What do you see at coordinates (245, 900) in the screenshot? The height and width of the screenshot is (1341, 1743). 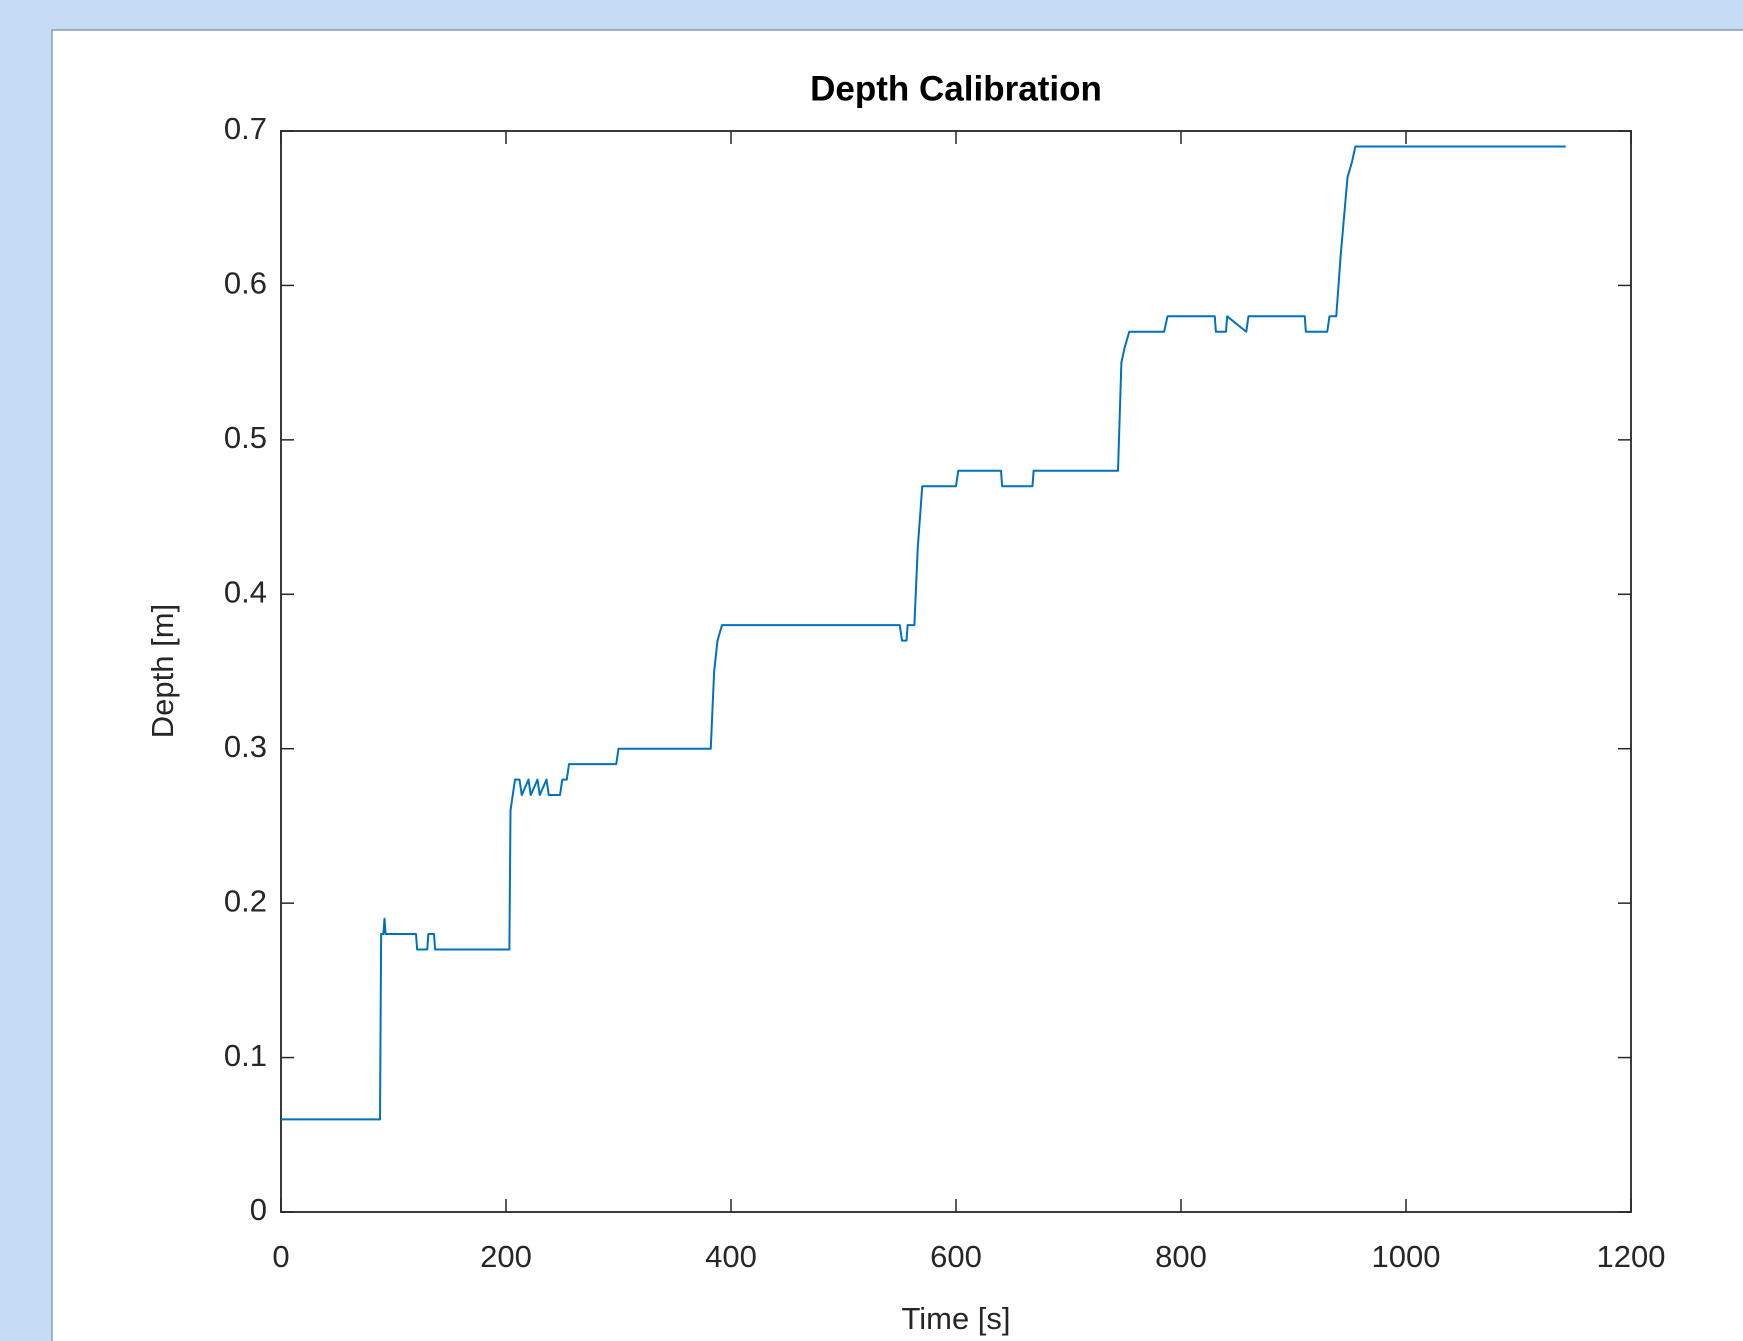 I see `y-tick-label: 0.2` at bounding box center [245, 900].